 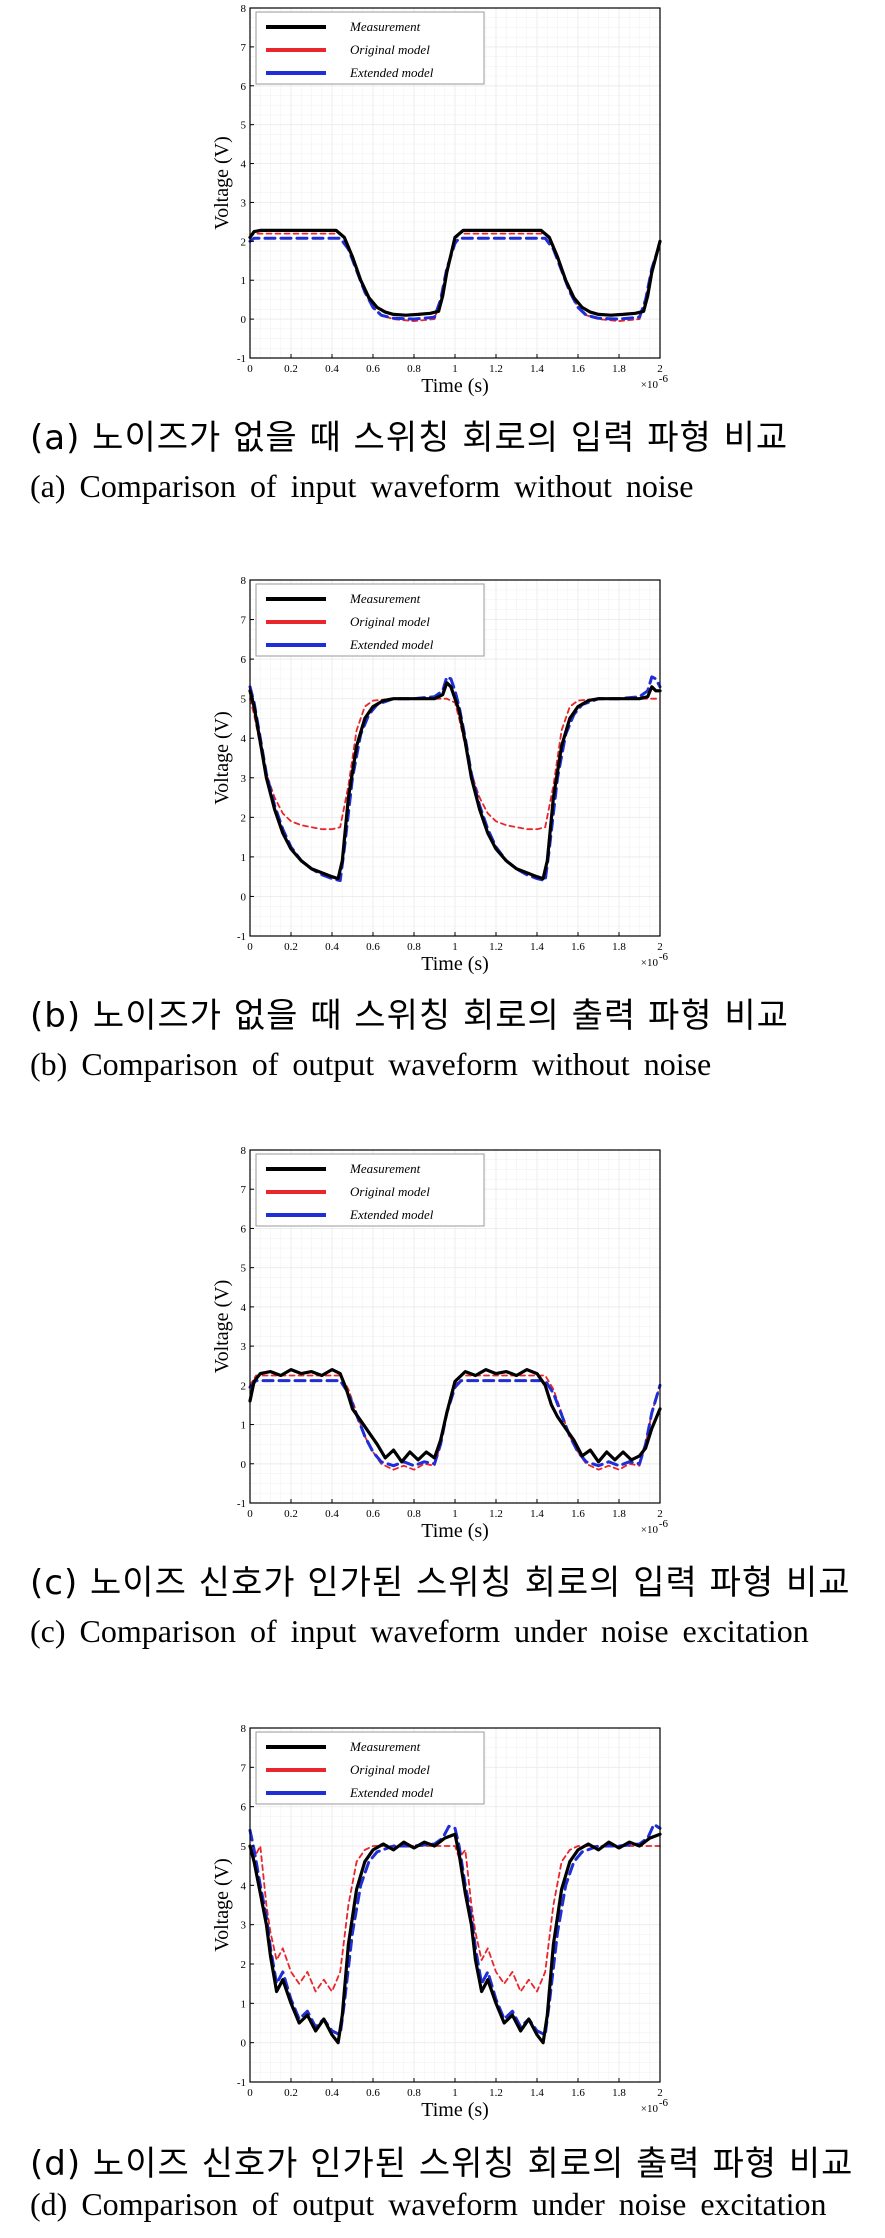 I want to click on caption-korean-d: (d) 노이즈 신호가 인가된 스위칭 회로의 출력 파형 비교, so click(x=442, y=2164).